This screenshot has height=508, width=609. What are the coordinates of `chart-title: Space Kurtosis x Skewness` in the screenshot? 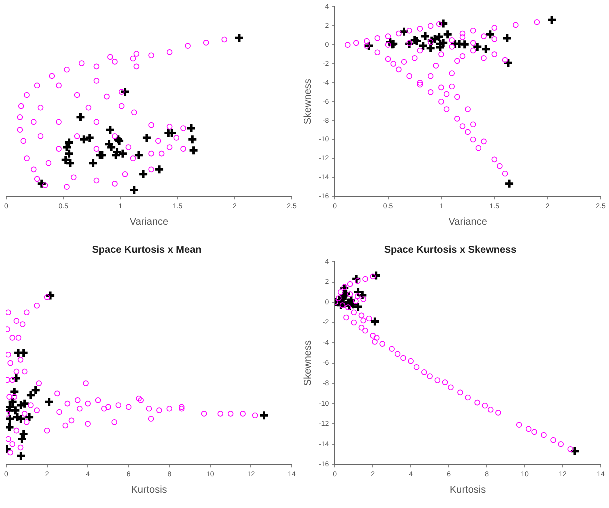 It's located at (451, 250).